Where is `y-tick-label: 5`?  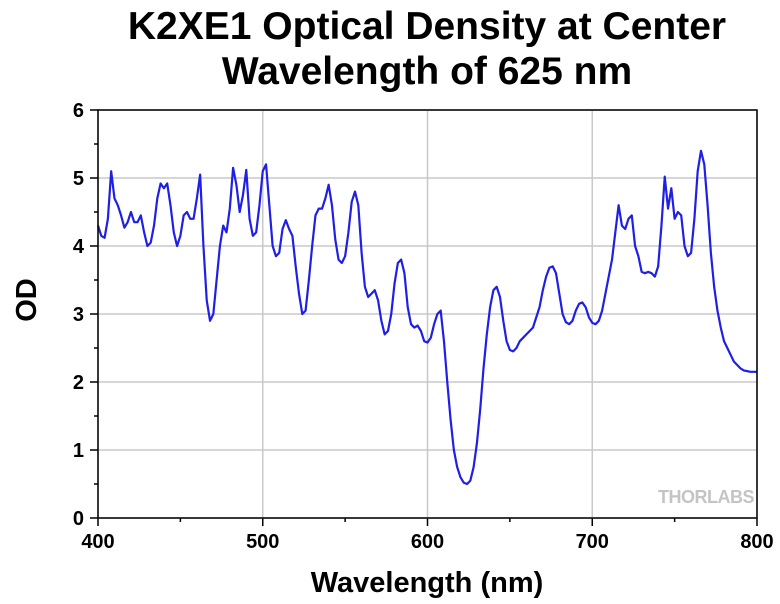
y-tick-label: 5 is located at coordinates (78, 179).